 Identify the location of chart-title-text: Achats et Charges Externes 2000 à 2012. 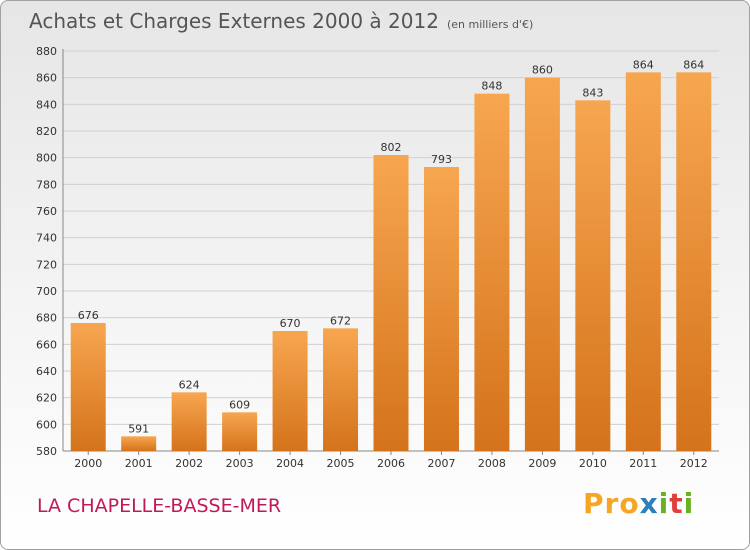
(234, 21).